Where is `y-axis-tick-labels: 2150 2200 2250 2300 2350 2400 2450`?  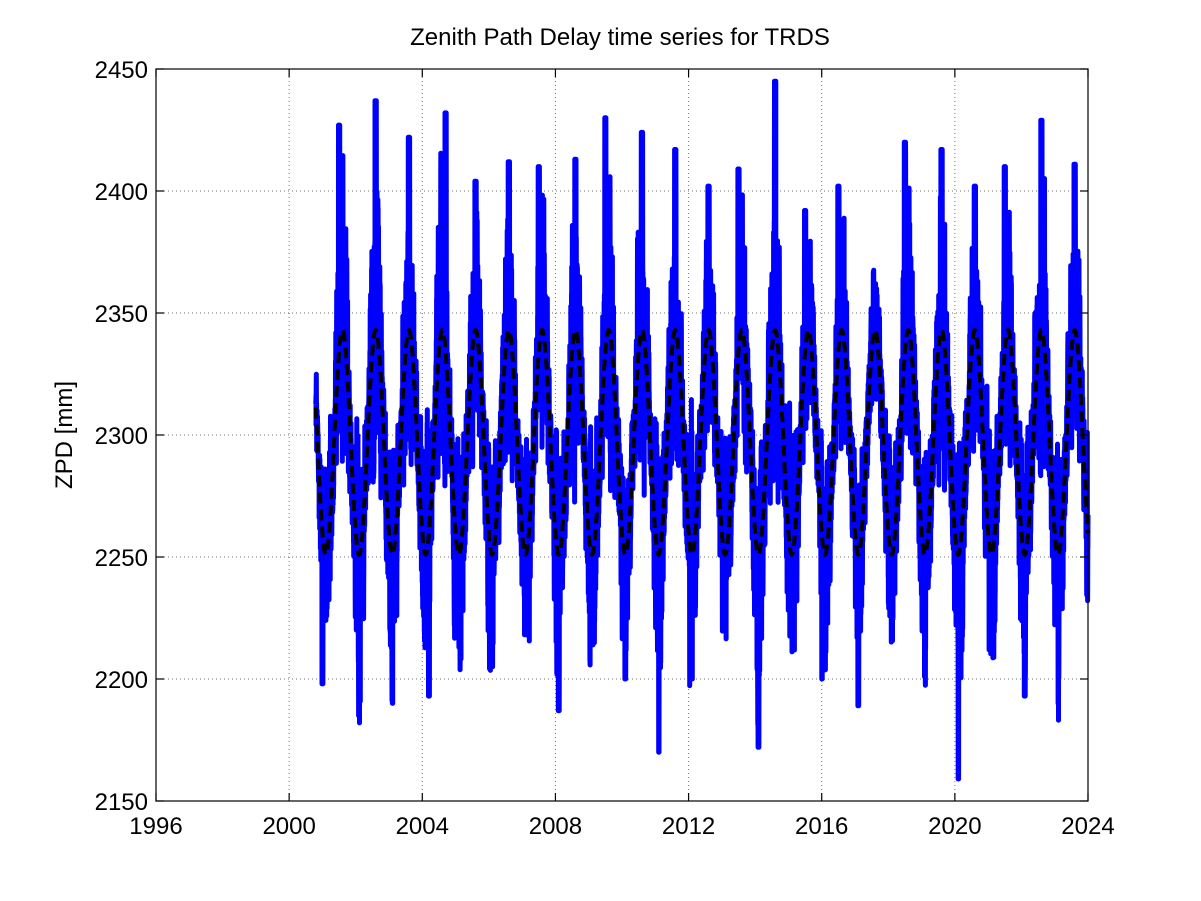 y-axis-tick-labels: 2150 2200 2250 2300 2350 2400 2450 is located at coordinates (121, 436).